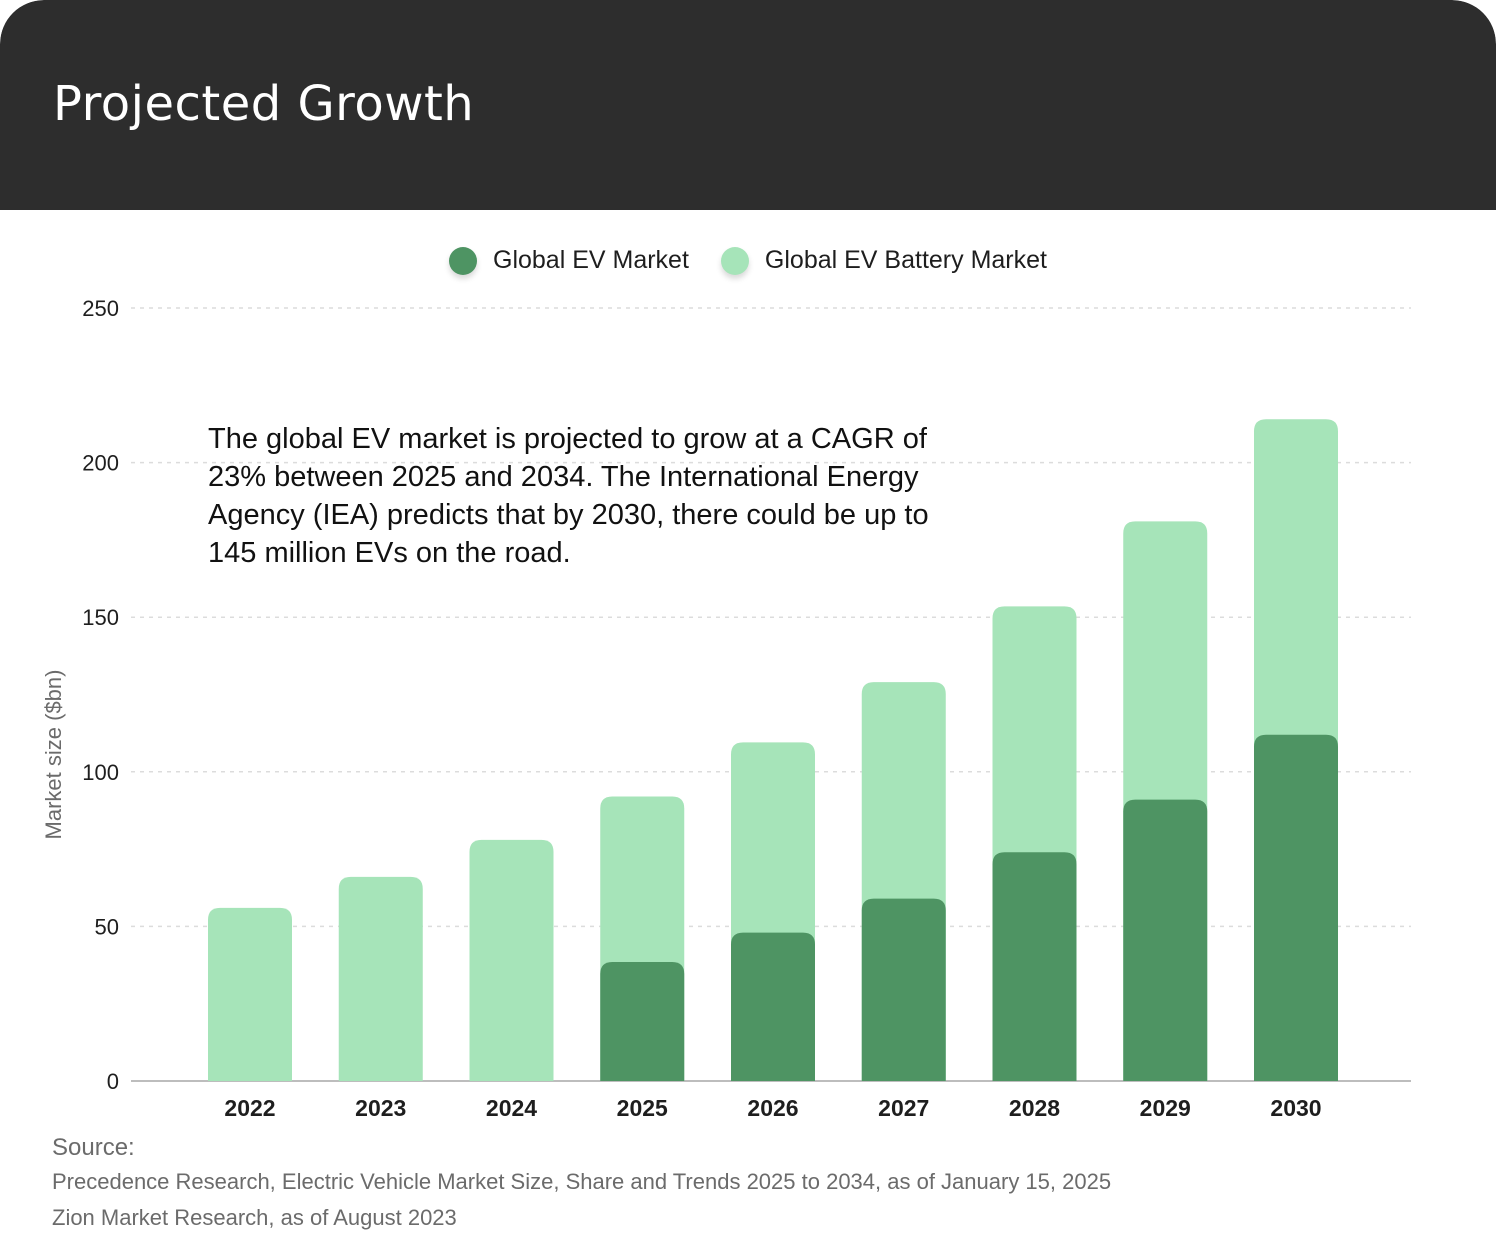  What do you see at coordinates (1034, 966) in the screenshot?
I see `bar-ev-2028` at bounding box center [1034, 966].